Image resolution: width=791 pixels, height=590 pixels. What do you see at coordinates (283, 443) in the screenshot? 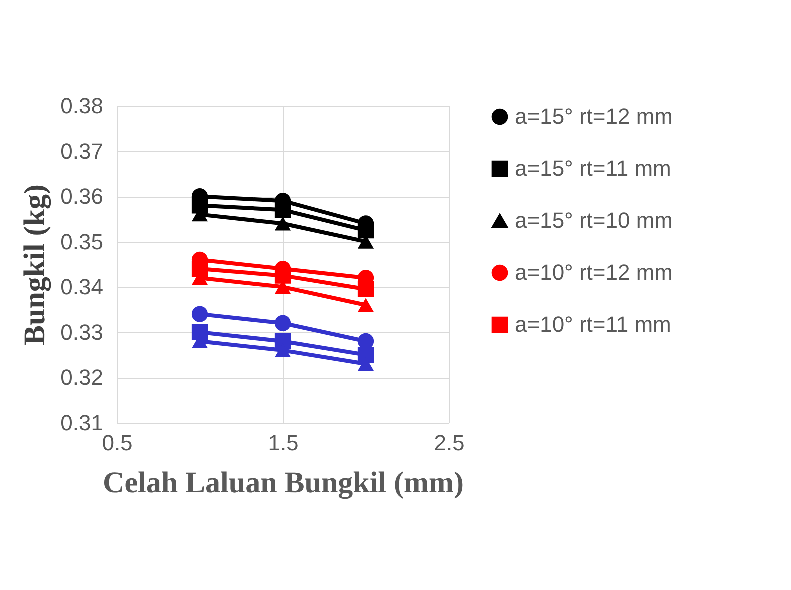
I see `x-tick-label: 1.5` at bounding box center [283, 443].